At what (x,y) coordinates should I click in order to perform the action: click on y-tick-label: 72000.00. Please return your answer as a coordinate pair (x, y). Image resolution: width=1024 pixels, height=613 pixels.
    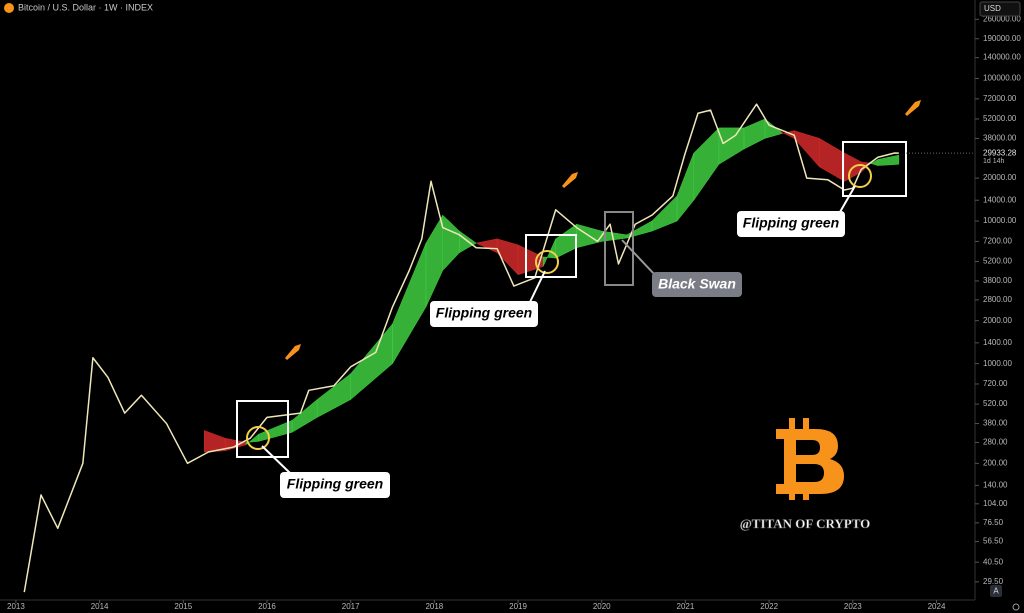
    Looking at the image, I should click on (1000, 98).